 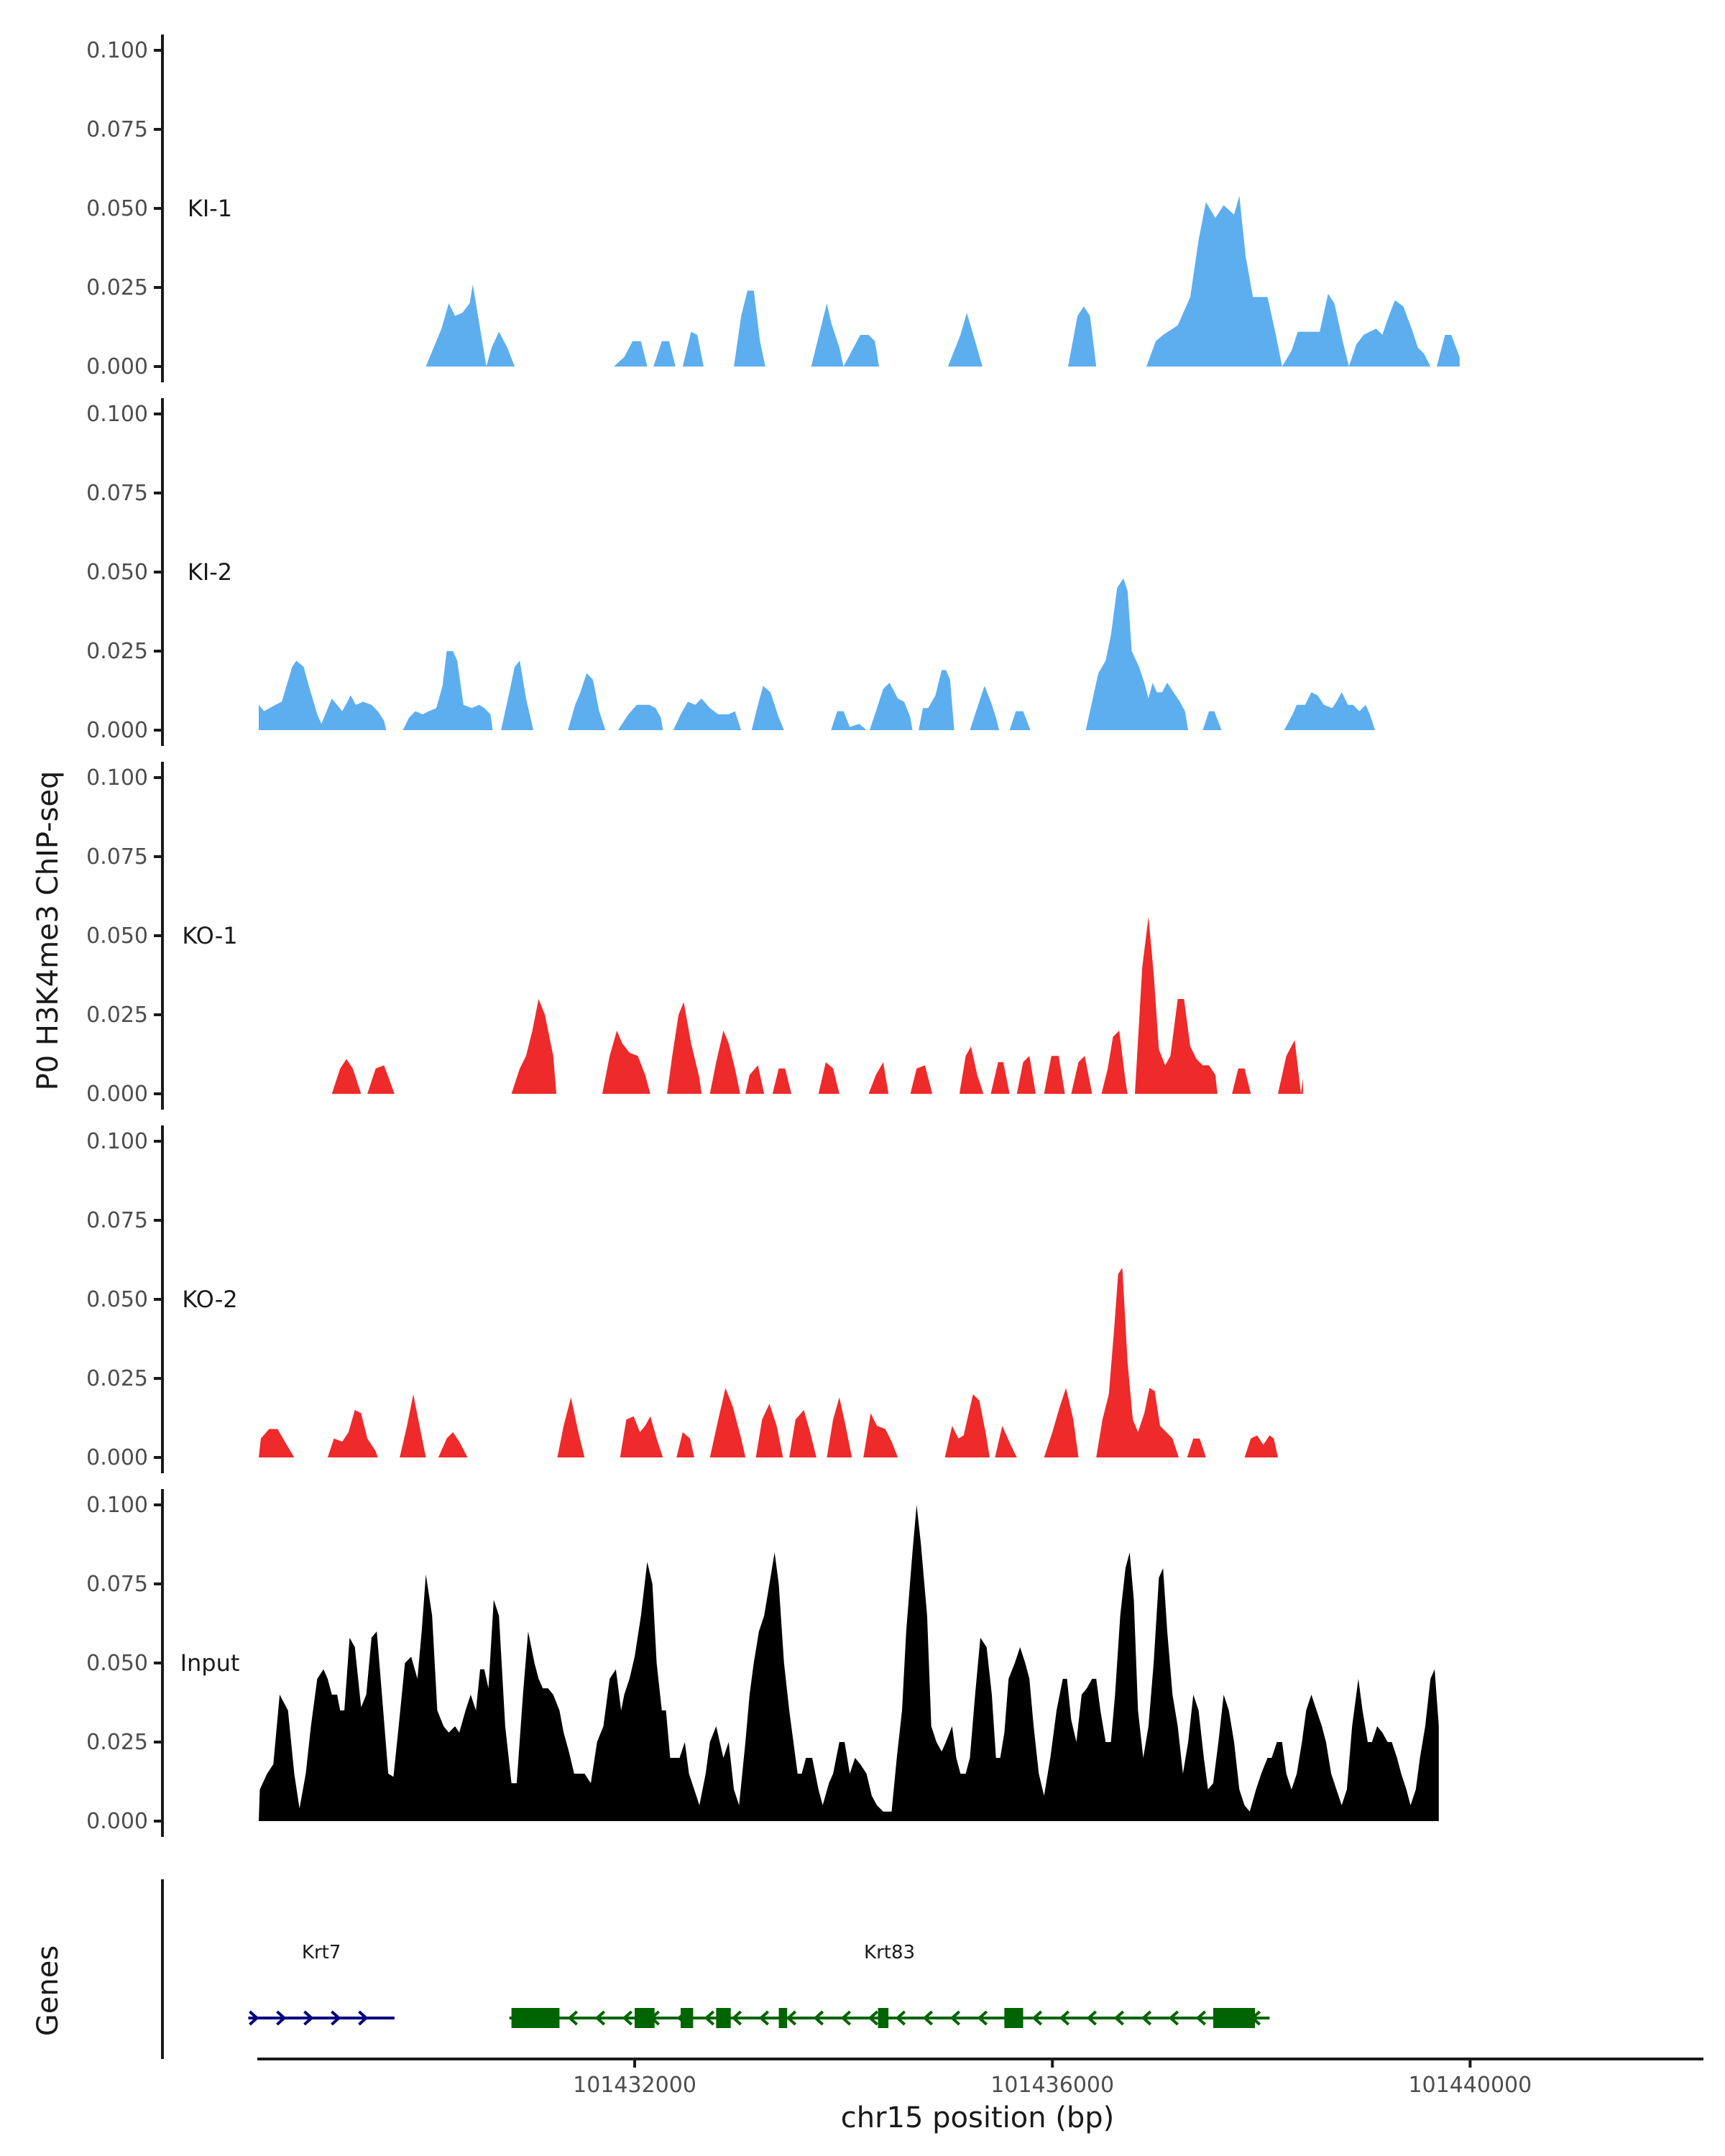 I want to click on x-tick-label: 101436000, so click(x=1052, y=2085).